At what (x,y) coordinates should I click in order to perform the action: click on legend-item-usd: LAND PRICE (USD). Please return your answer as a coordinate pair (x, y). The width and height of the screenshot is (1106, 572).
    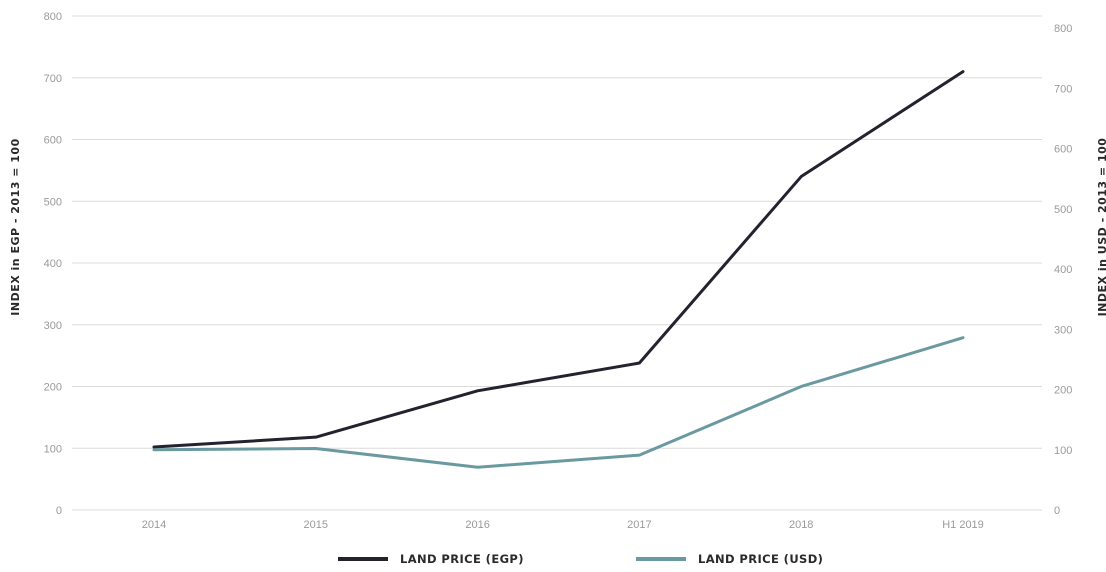
    Looking at the image, I should click on (729, 559).